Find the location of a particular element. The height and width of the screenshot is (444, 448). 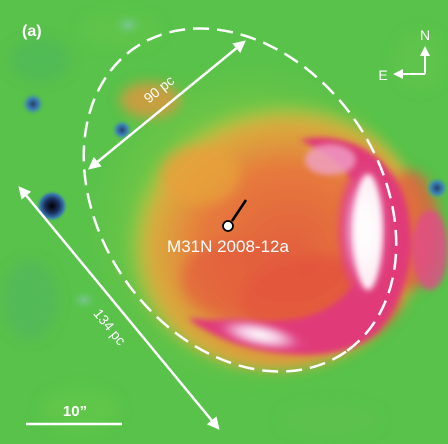

rim-core is located at coordinates (368, 232).